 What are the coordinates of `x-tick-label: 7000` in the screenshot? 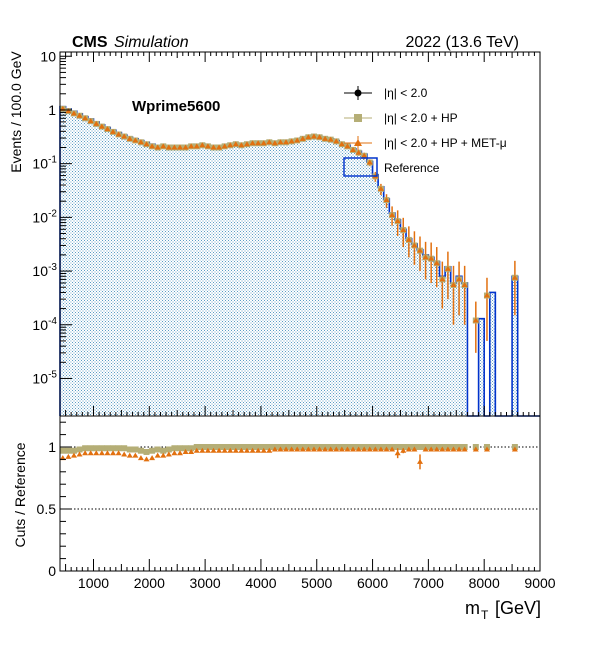 It's located at (428, 583).